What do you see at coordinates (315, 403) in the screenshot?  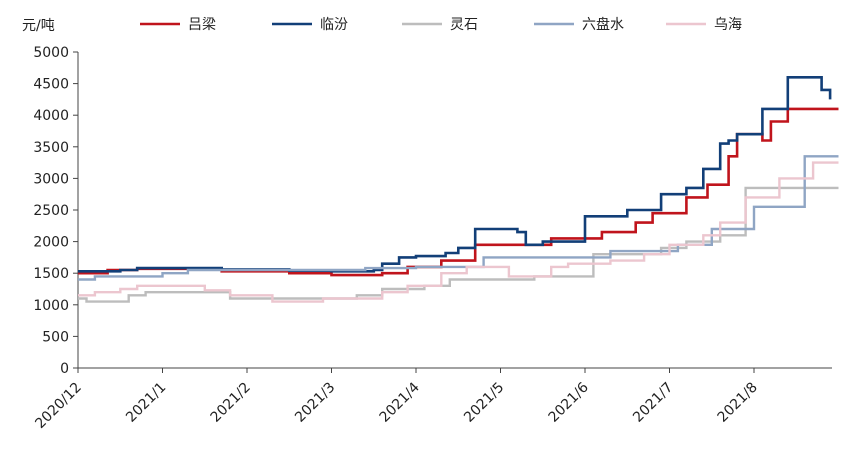 I see `x-tick-label: 2021/3` at bounding box center [315, 403].